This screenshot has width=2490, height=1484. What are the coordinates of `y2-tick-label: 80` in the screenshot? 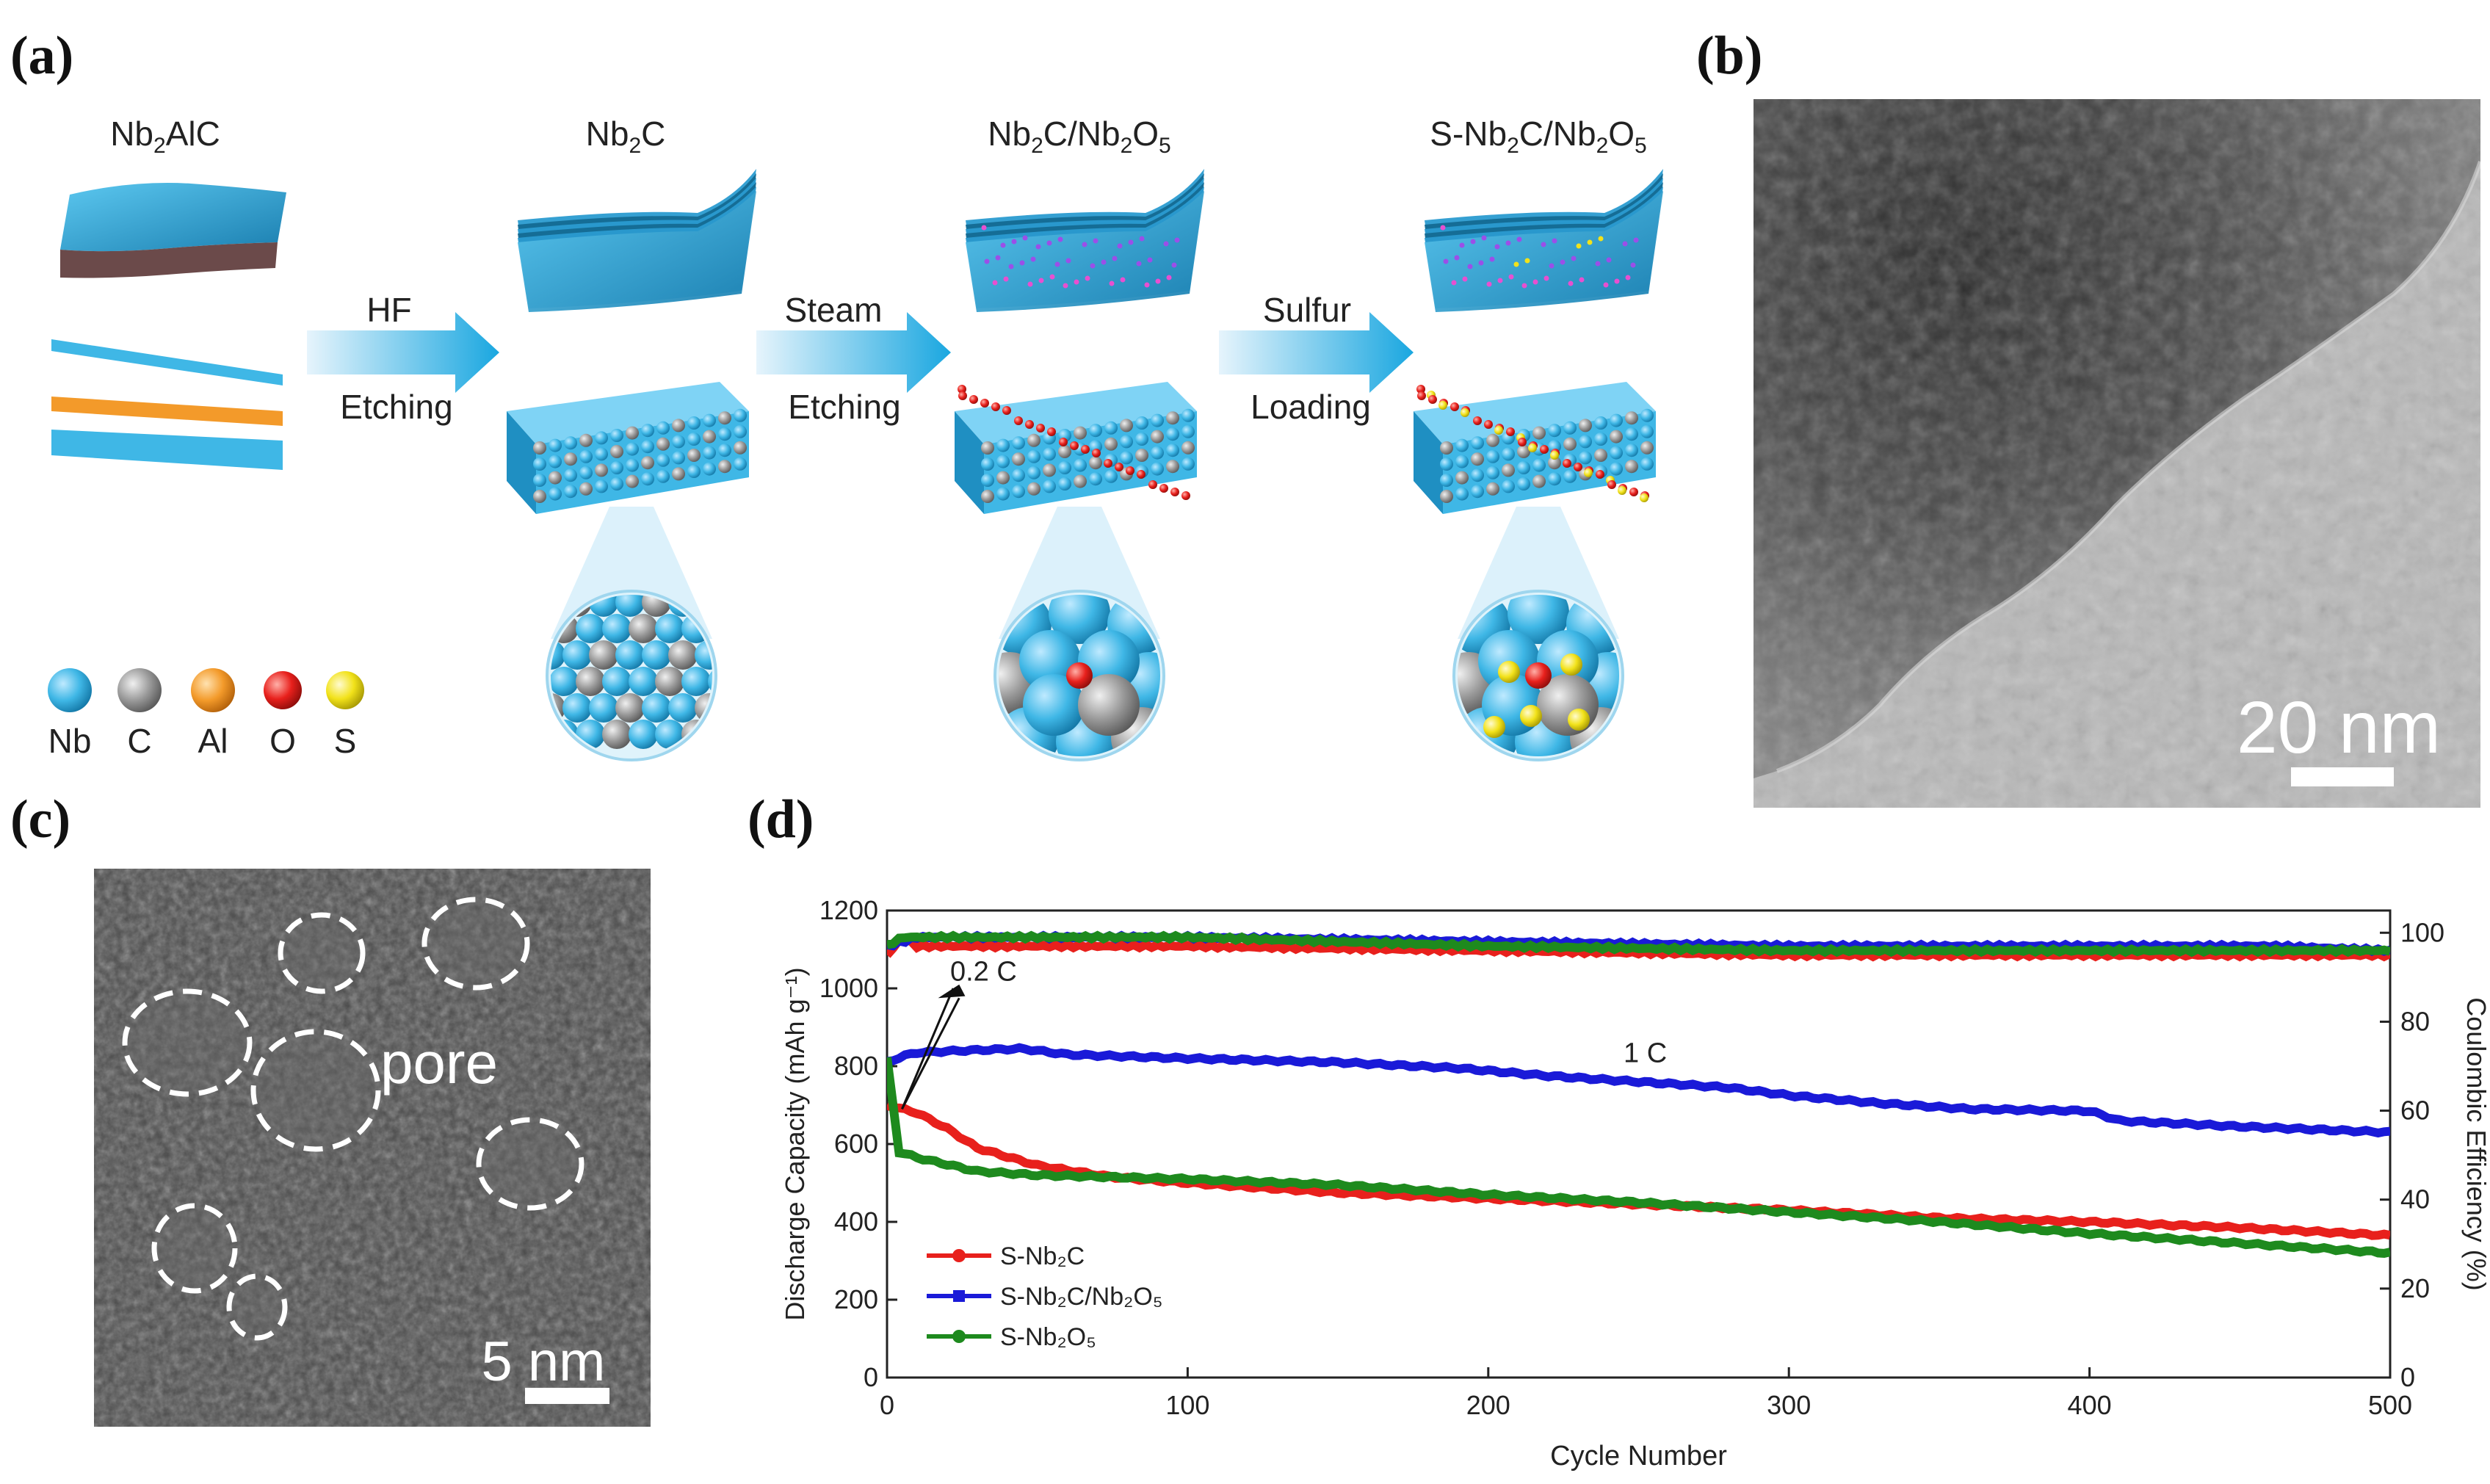 It's located at (2415, 1021).